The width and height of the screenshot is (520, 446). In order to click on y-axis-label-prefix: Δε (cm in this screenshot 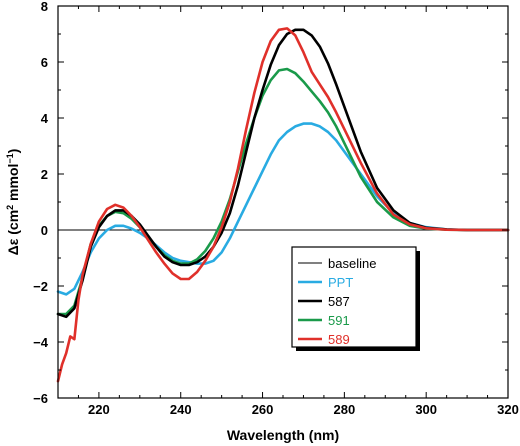, I will do `click(13, 233)`.